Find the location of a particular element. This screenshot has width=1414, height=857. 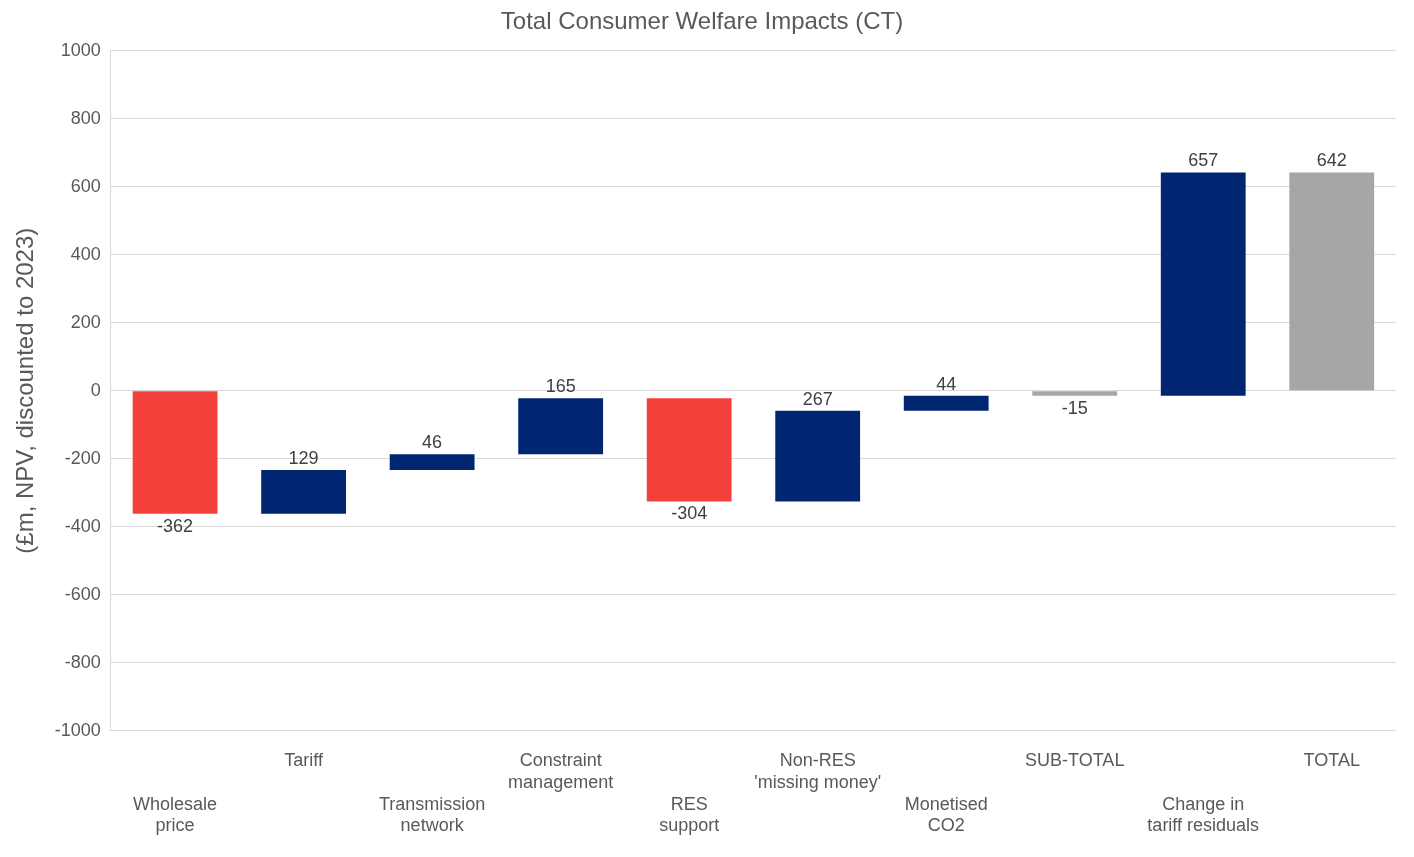

y-tick-label: -400 is located at coordinates (82, 525).